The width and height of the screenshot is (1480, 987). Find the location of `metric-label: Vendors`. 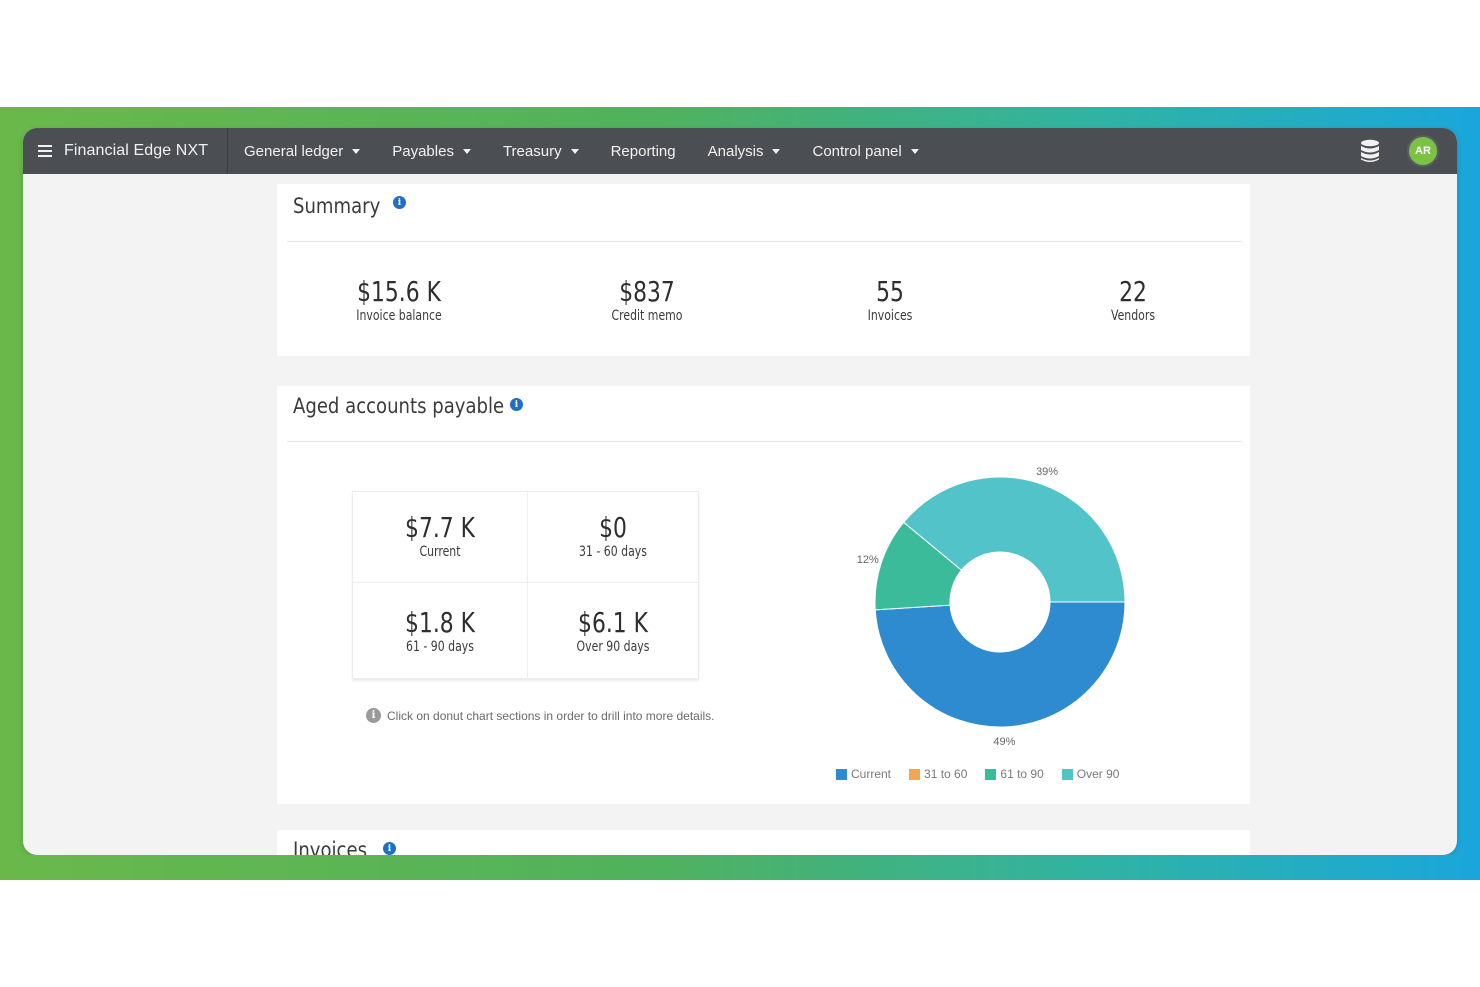

metric-label: Vendors is located at coordinates (1133, 316).